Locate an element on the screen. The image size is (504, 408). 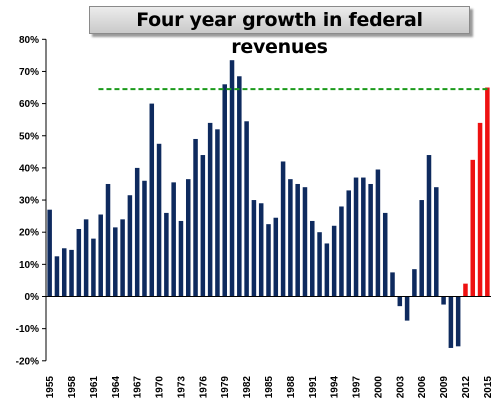
x-tick-label: 1955 is located at coordinates (50, 387).